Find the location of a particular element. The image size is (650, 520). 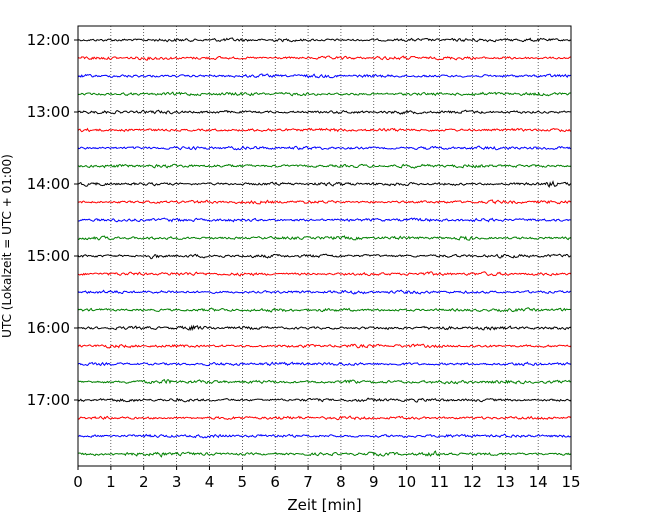

x-tick-label: 4 is located at coordinates (210, 482).